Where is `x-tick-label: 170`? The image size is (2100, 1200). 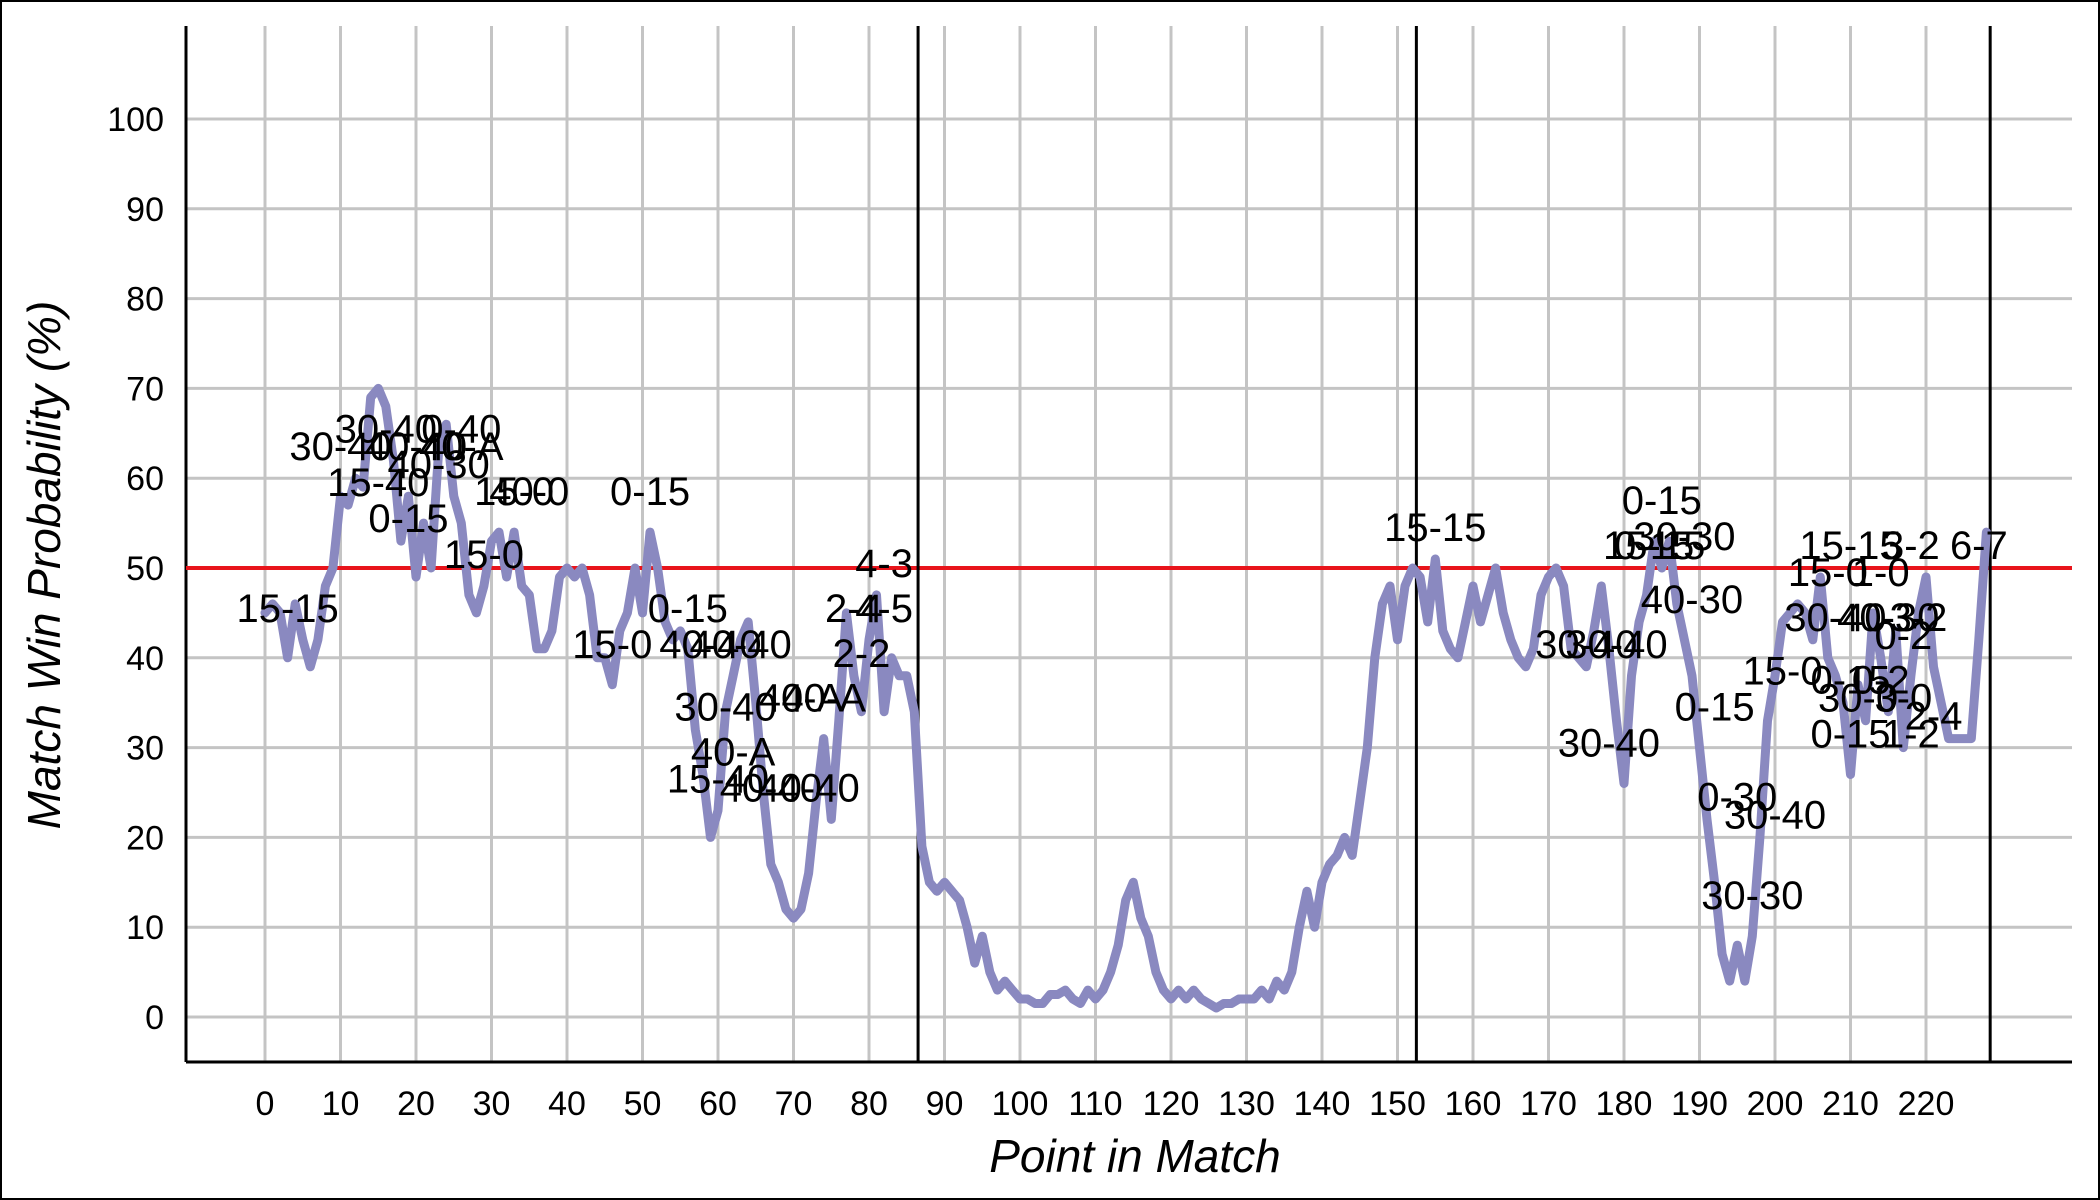
x-tick-label: 170 is located at coordinates (1548, 1104).